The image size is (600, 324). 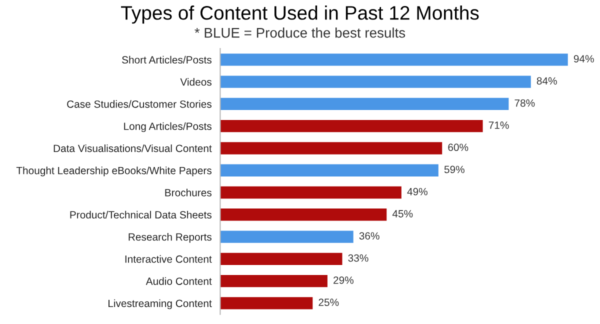 I want to click on y-tick-label: Interactive Content, so click(x=168, y=259).